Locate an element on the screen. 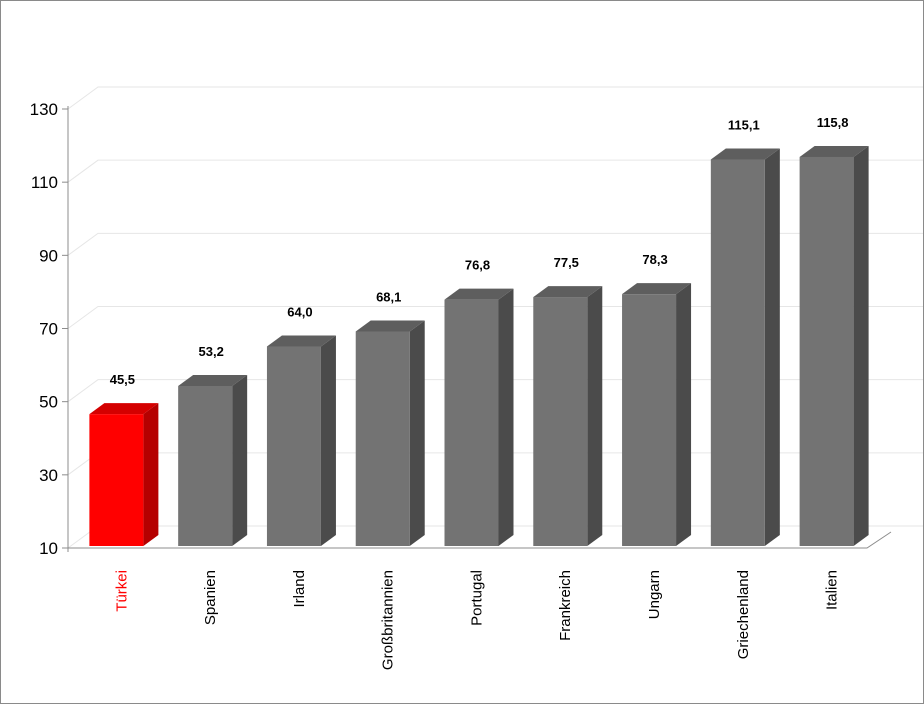 This screenshot has height=704, width=924. x-tick-label-portugal: Portugal is located at coordinates (476, 598).